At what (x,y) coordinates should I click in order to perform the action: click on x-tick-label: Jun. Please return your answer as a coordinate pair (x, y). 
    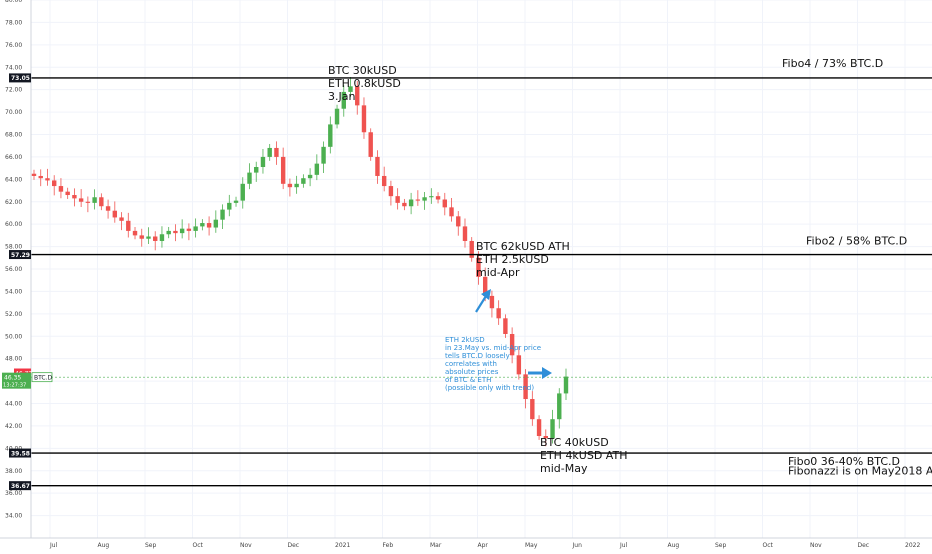
    Looking at the image, I should click on (577, 545).